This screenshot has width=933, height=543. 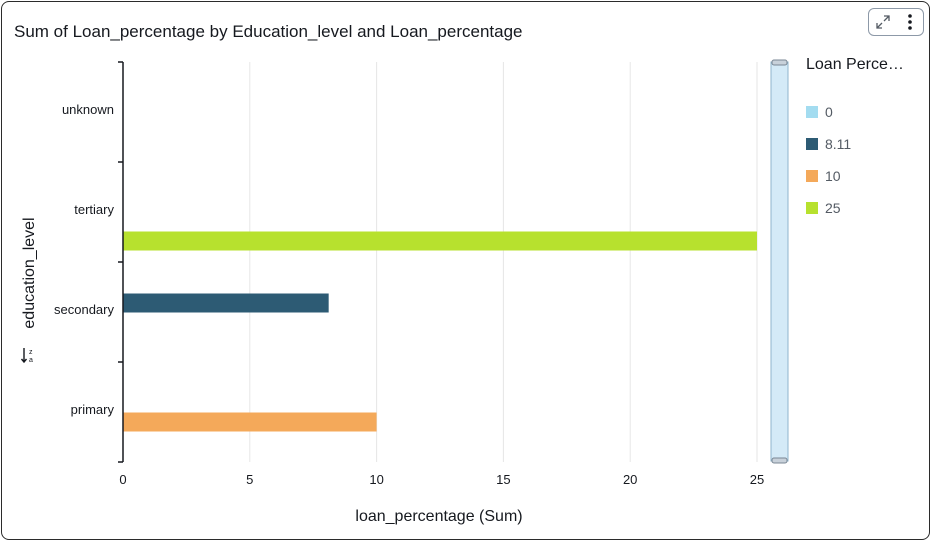 What do you see at coordinates (865, 176) in the screenshot?
I see `legend-item: 10` at bounding box center [865, 176].